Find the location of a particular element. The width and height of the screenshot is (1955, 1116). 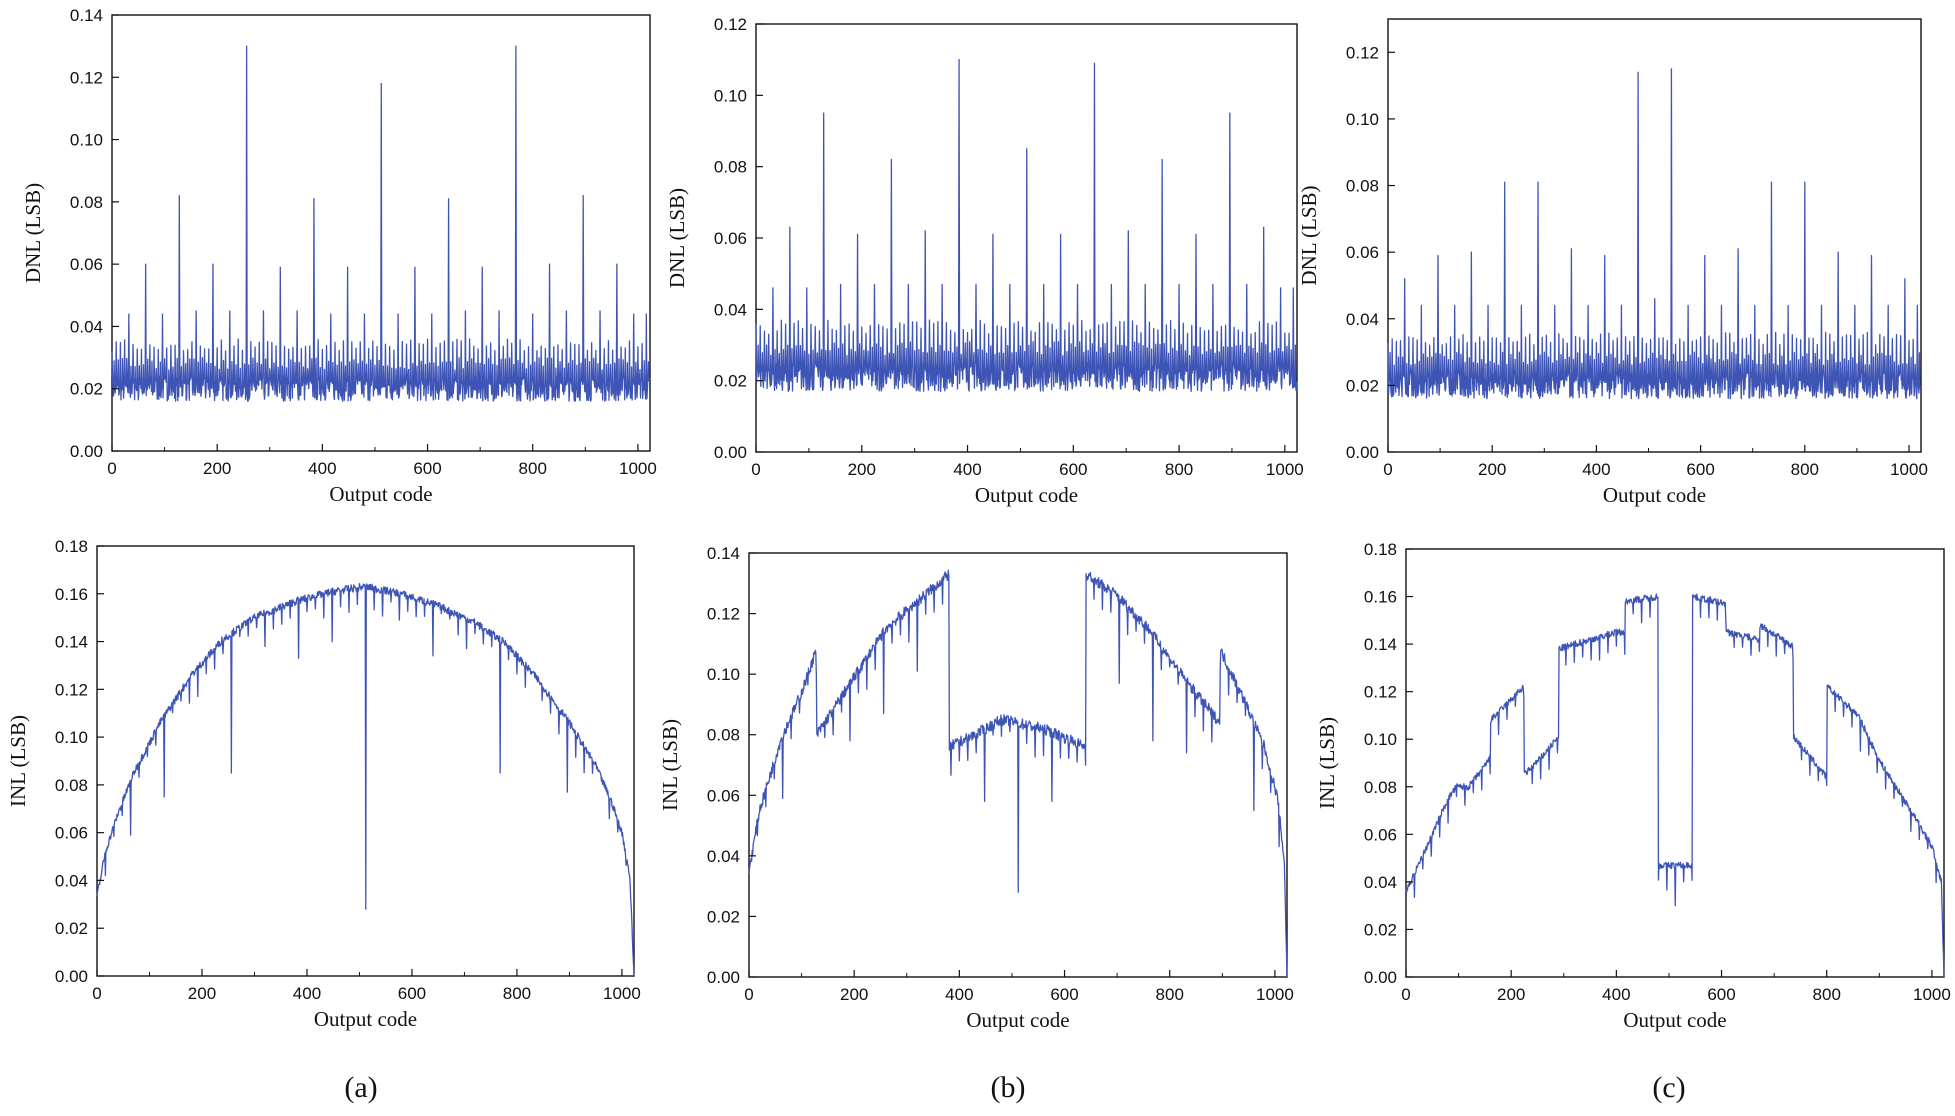

panel-label-c: (c) is located at coordinates (1668, 1087).